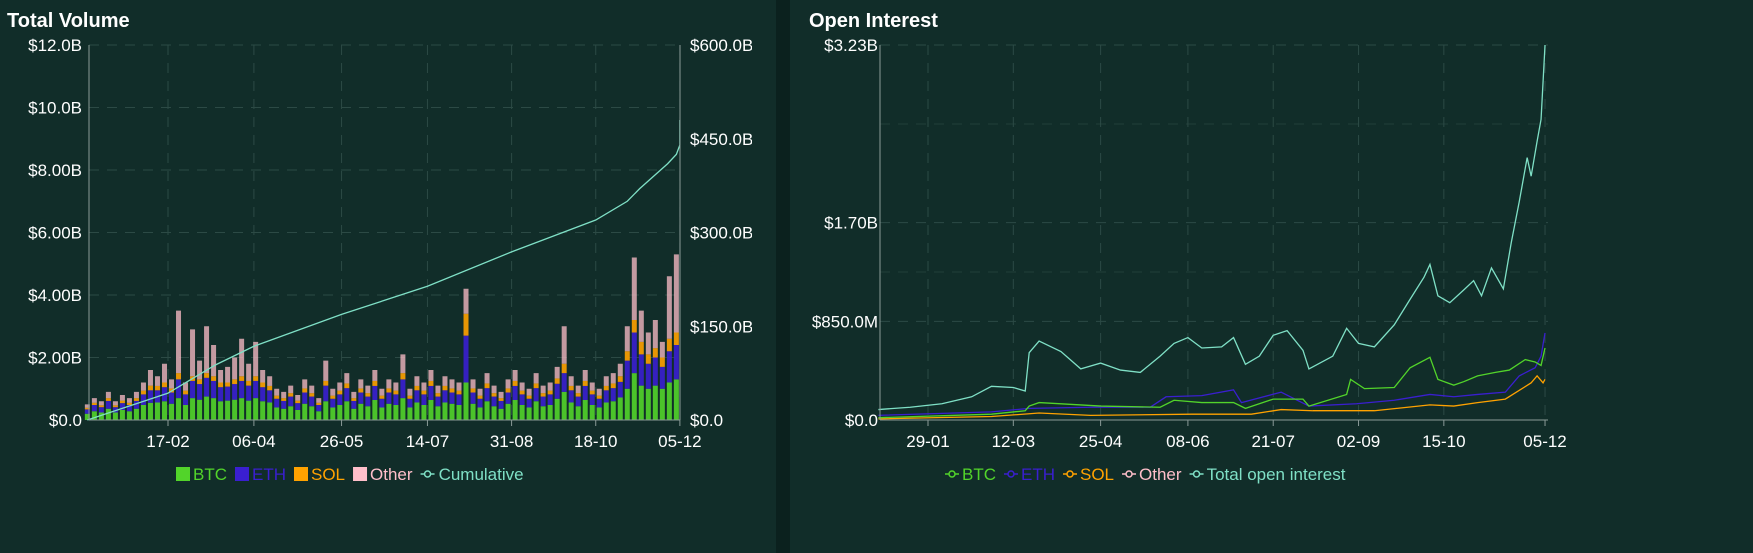  Describe the element at coordinates (1443, 441) in the screenshot. I see `x-tick-label: 15-10` at that location.